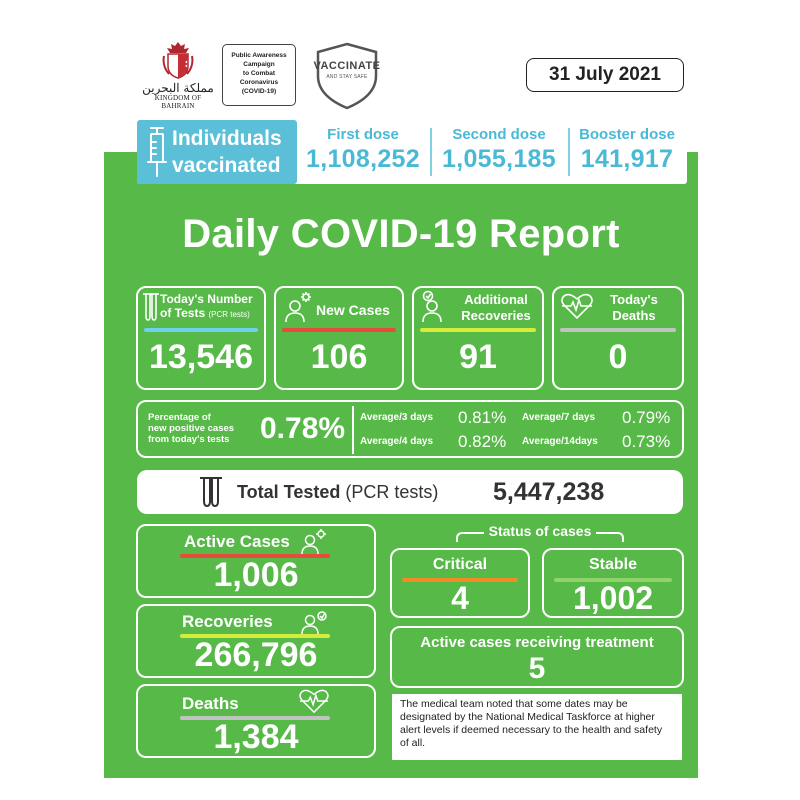  What do you see at coordinates (256, 655) in the screenshot?
I see `recoveries-total-value: 266,796` at bounding box center [256, 655].